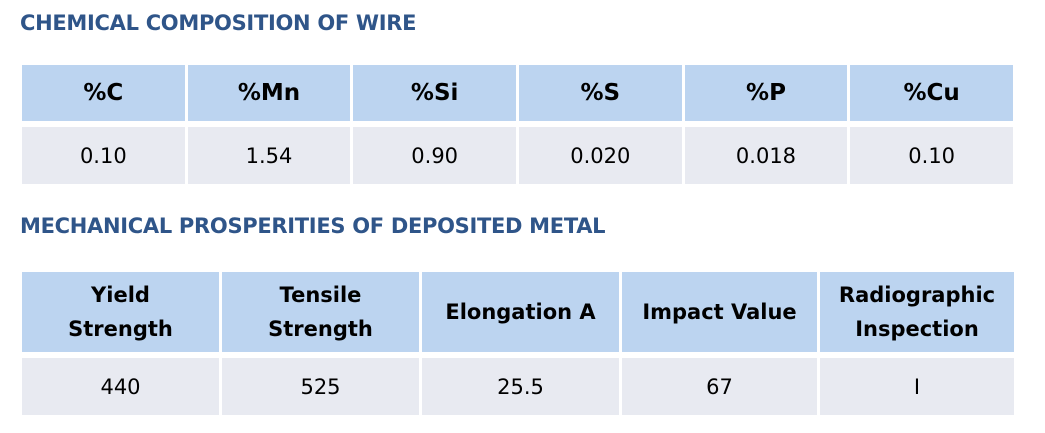  What do you see at coordinates (434, 93) in the screenshot?
I see `header-cell-si: %Si` at bounding box center [434, 93].